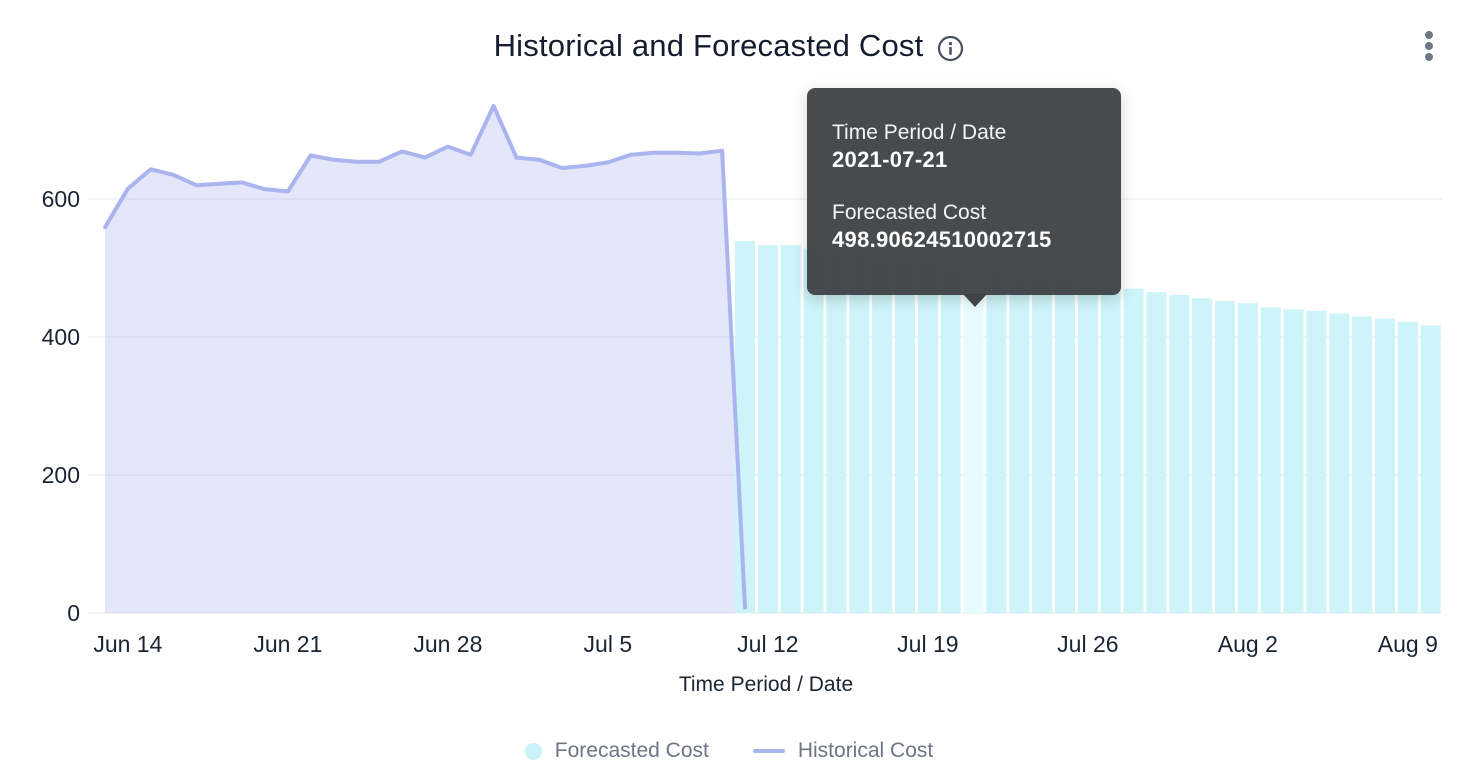  Describe the element at coordinates (973, 440) in the screenshot. I see `forecast-bar-highlighted` at that location.